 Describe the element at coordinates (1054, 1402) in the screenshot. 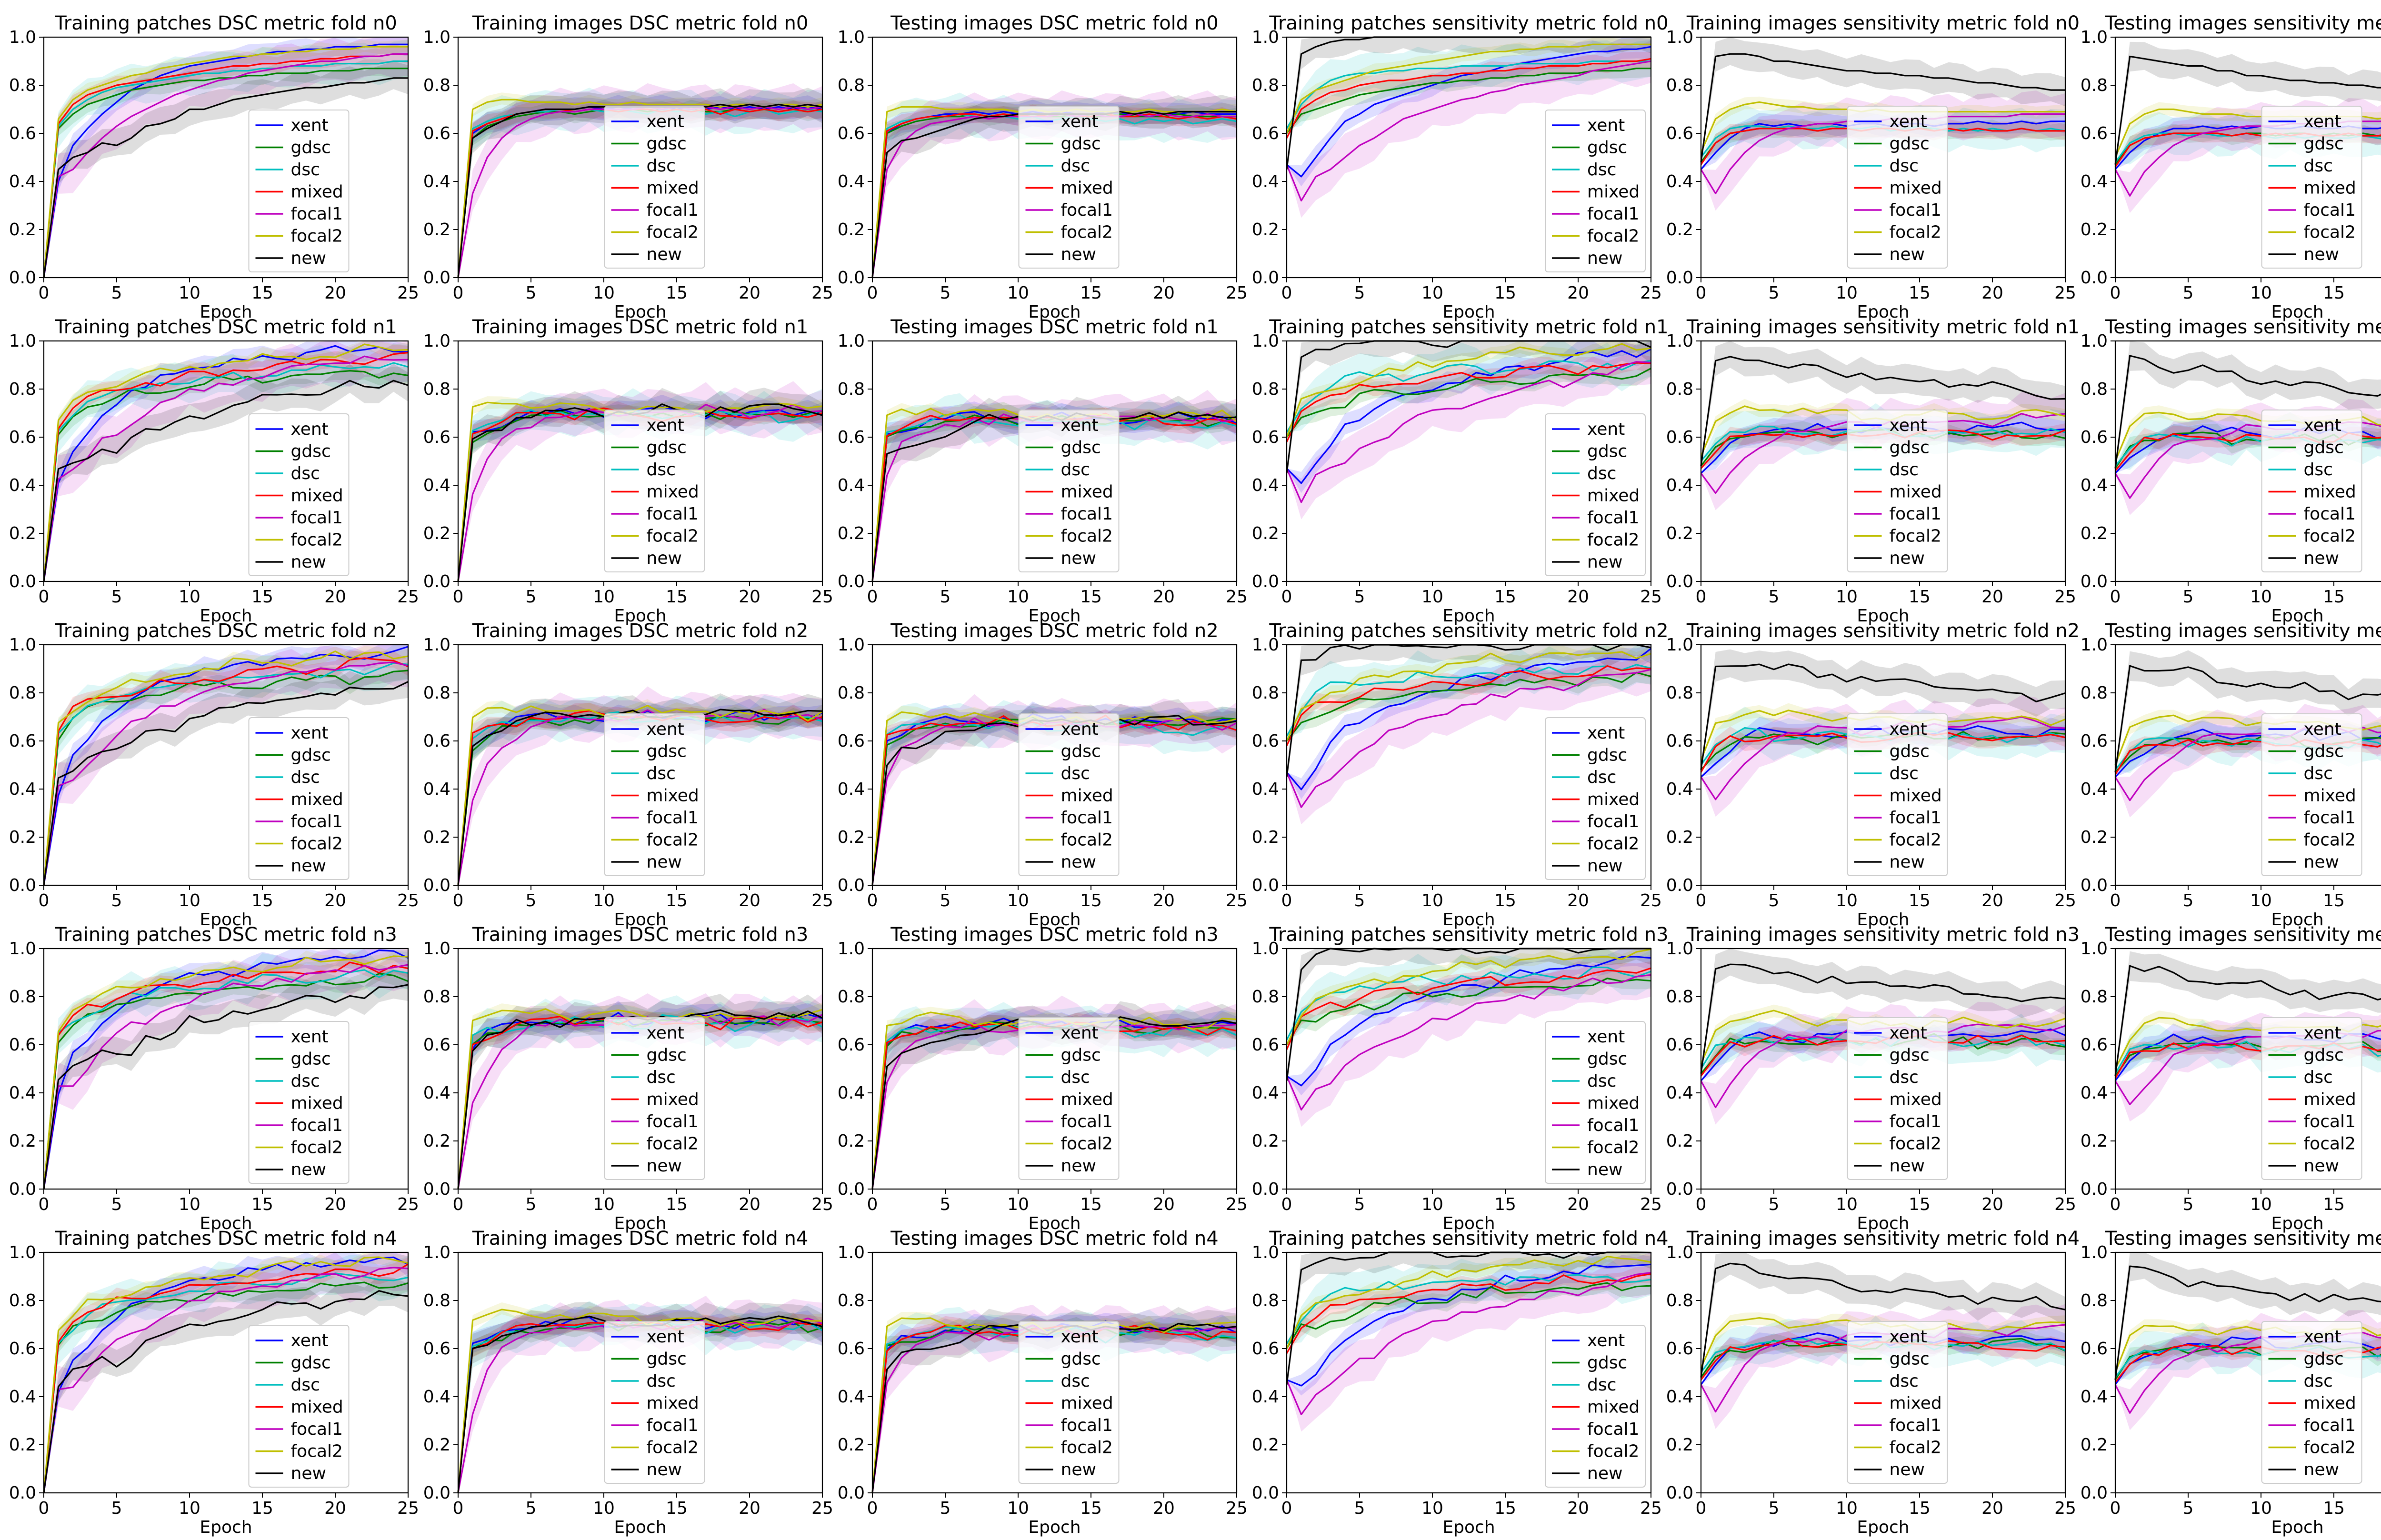

I see `band-focal2-r4-c2` at that location.